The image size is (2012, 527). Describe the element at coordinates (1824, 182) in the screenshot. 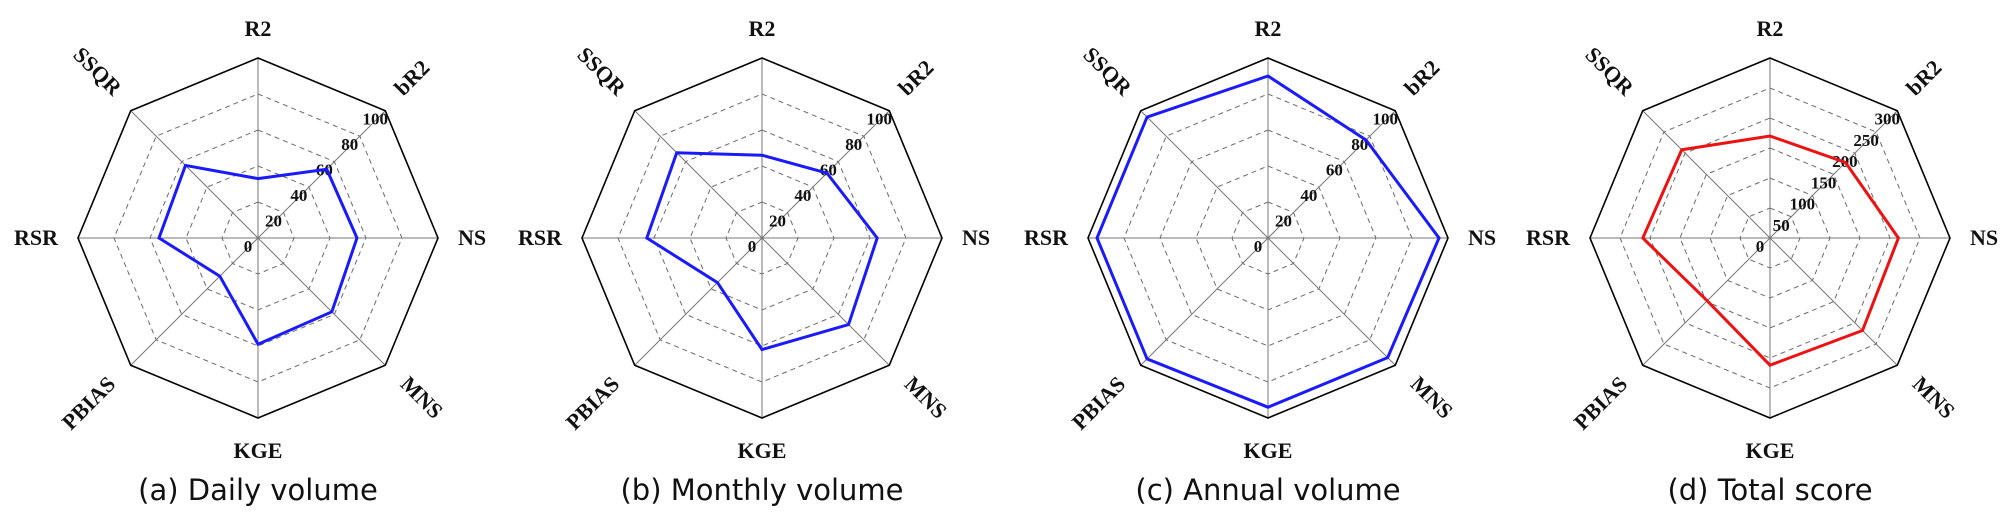

I see `tick-label: 150` at that location.